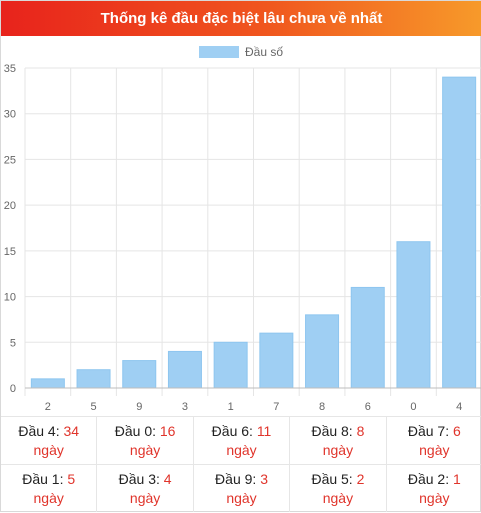 The width and height of the screenshot is (481, 513). I want to click on x-tick-label: 4, so click(459, 407).